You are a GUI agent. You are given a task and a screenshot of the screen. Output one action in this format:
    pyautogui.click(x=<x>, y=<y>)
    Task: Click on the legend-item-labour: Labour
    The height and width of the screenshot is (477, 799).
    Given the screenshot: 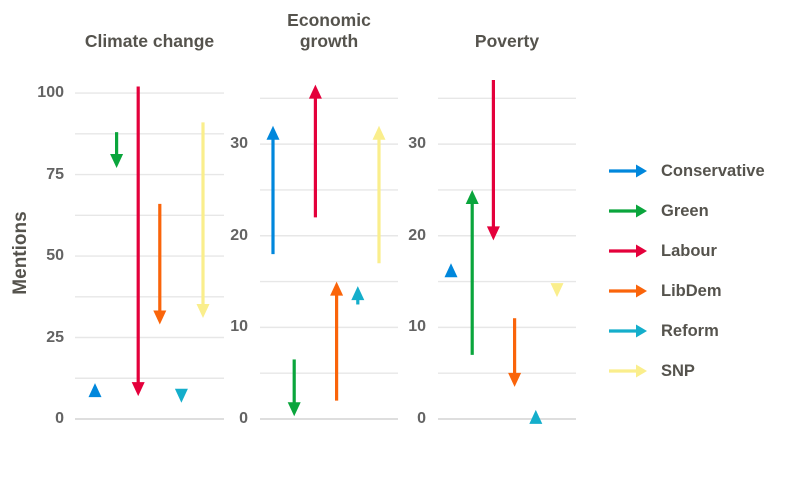 What is the action you would take?
    pyautogui.click(x=686, y=251)
    